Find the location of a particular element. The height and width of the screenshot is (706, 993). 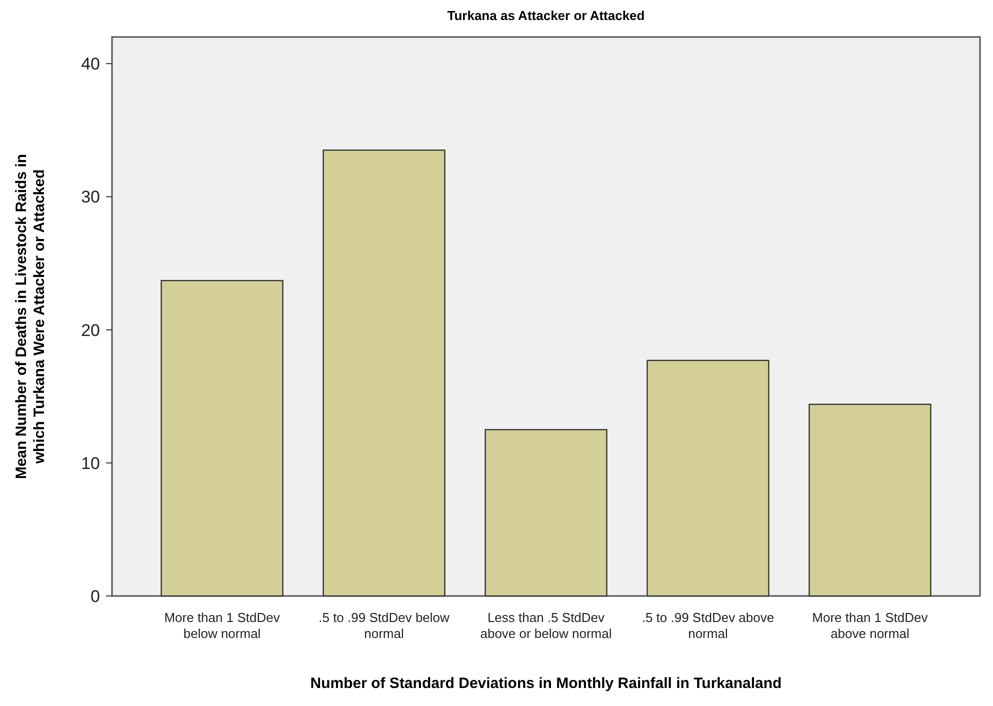

y-tick-label: 10 is located at coordinates (90, 463).